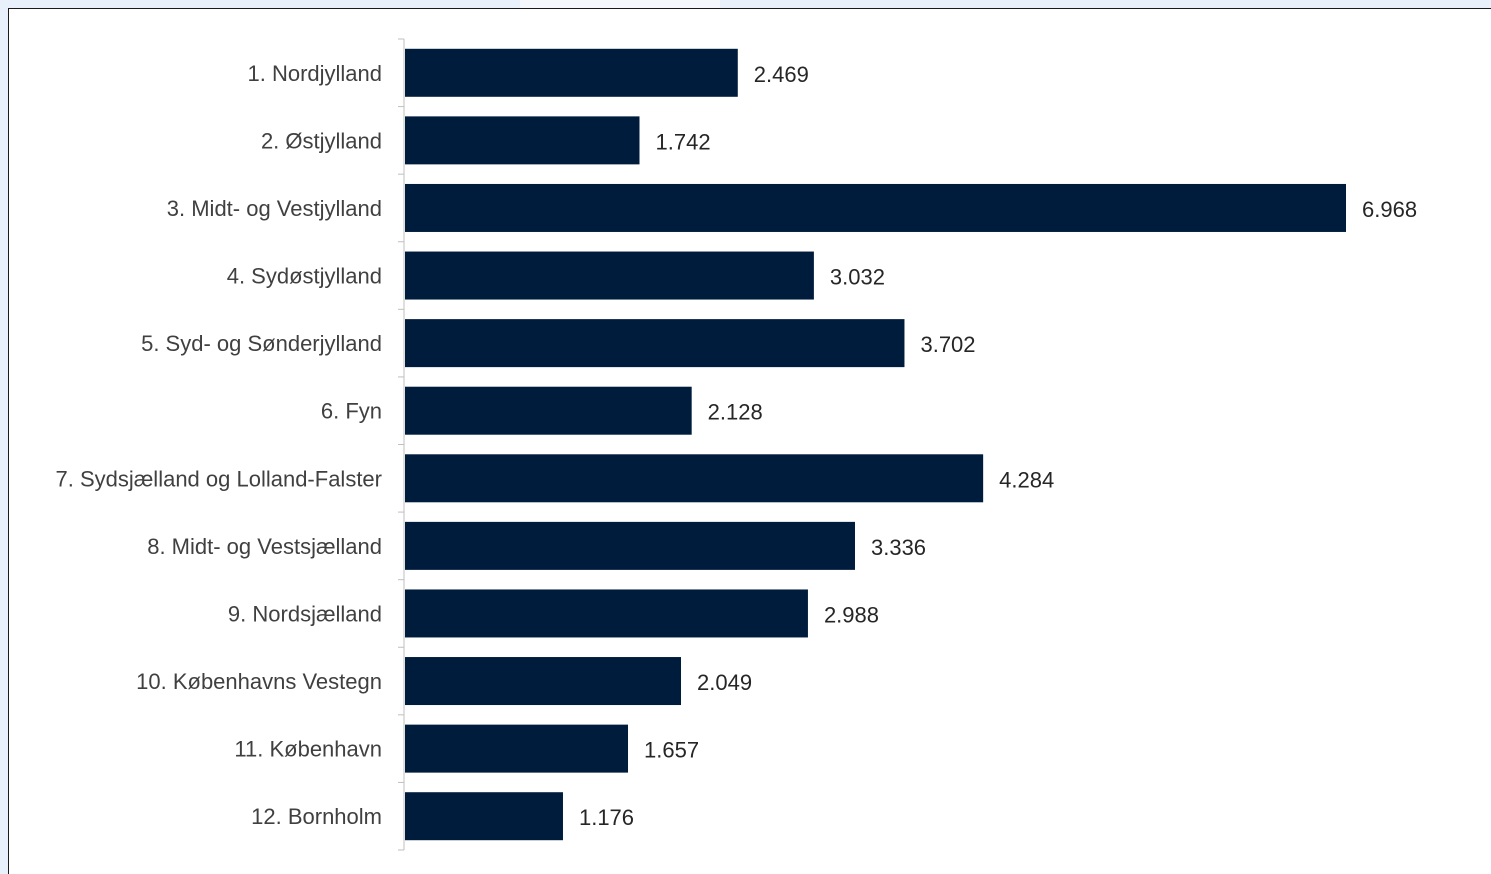  What do you see at coordinates (606, 817) in the screenshot?
I see `data-label: 1.176` at bounding box center [606, 817].